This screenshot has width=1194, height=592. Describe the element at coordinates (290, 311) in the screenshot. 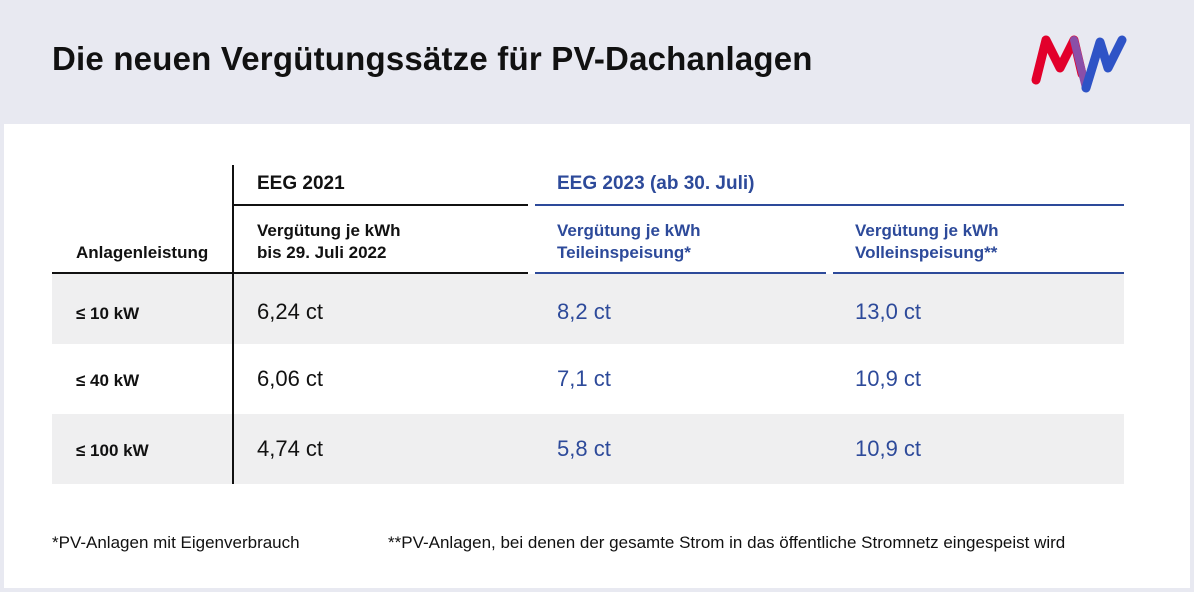

I see `eeg2021-value: 6,24 ct` at that location.